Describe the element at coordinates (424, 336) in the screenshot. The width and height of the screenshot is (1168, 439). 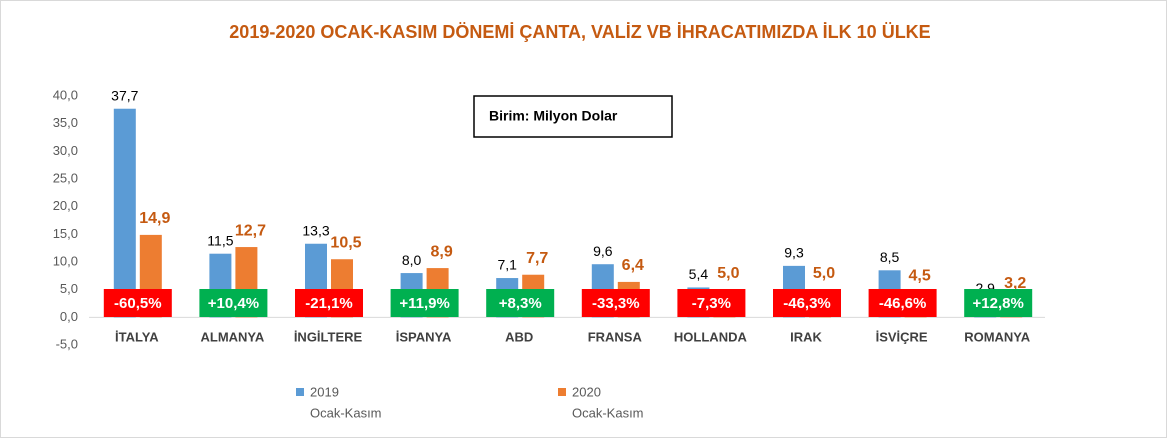
I see `x-tick-label: İSPANYA` at that location.